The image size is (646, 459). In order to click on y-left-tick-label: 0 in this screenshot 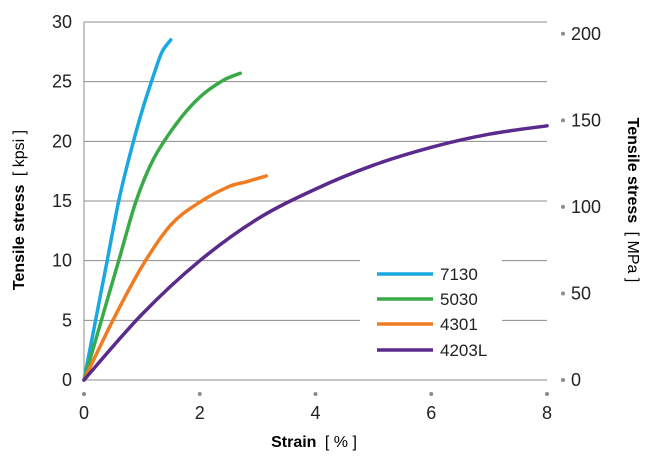, I will do `click(67, 380)`.